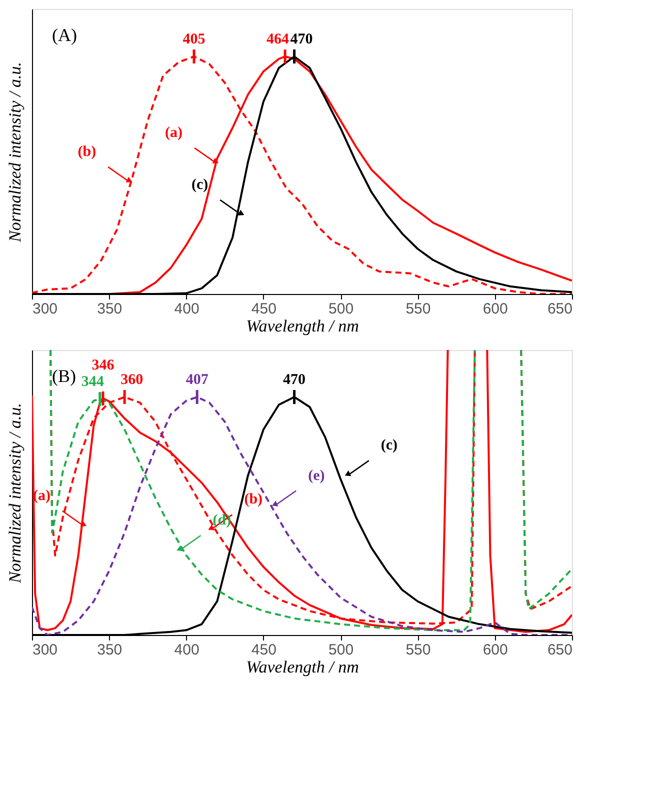 The image size is (654, 791). Describe the element at coordinates (92, 382) in the screenshot. I see `annotation: 344` at that location.